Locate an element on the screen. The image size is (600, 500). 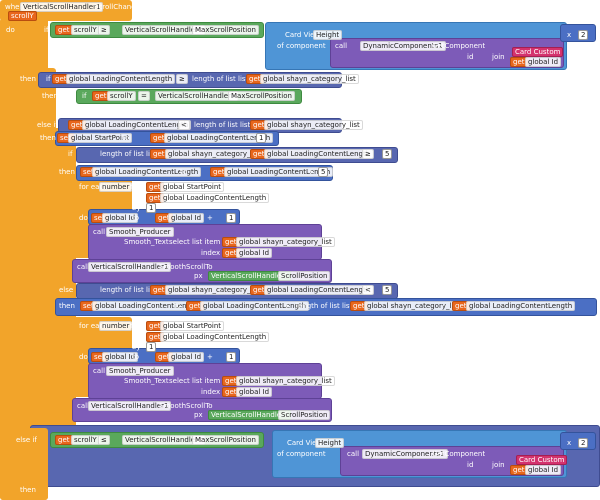
if-block is located at coordinates (43, 249).